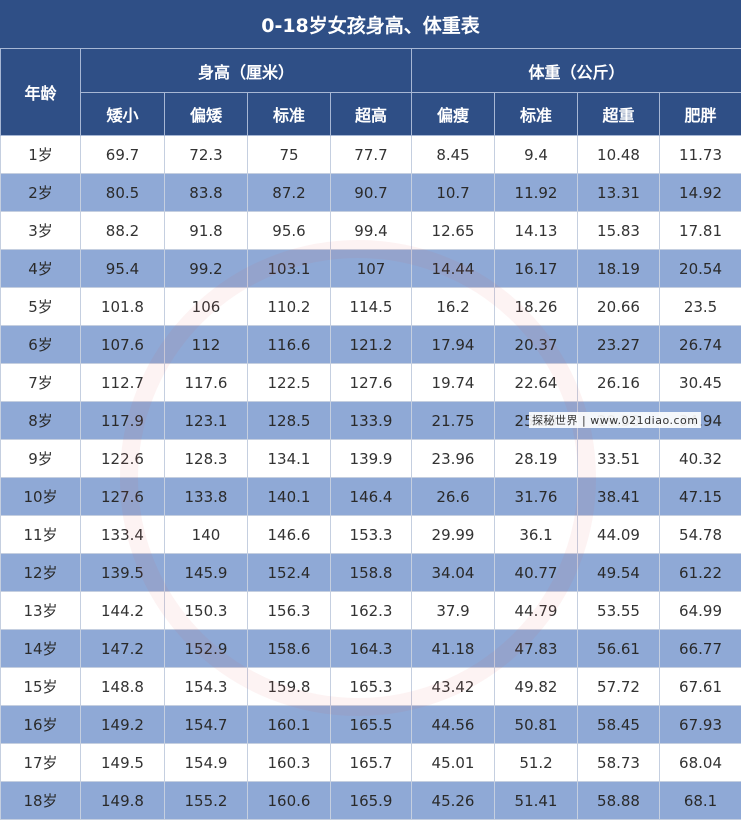  Describe the element at coordinates (453, 648) in the screenshot. I see `value-cell: 41.18` at that location.